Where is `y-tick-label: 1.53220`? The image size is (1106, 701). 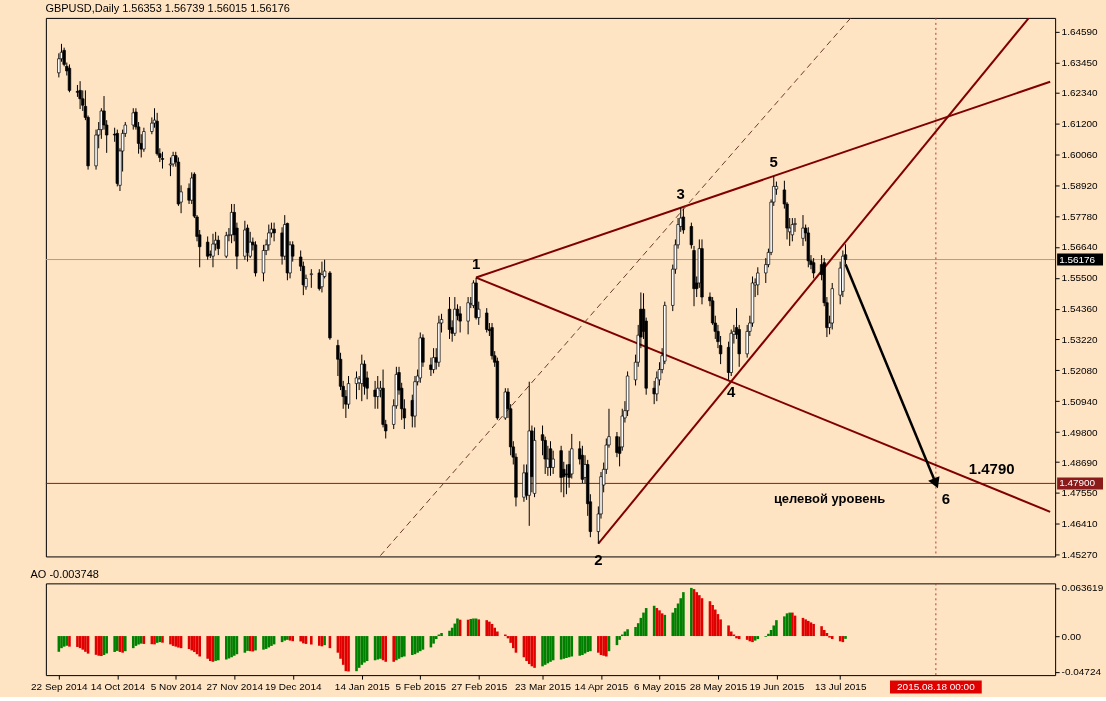 y-tick-label: 1.53220 is located at coordinates (1080, 339).